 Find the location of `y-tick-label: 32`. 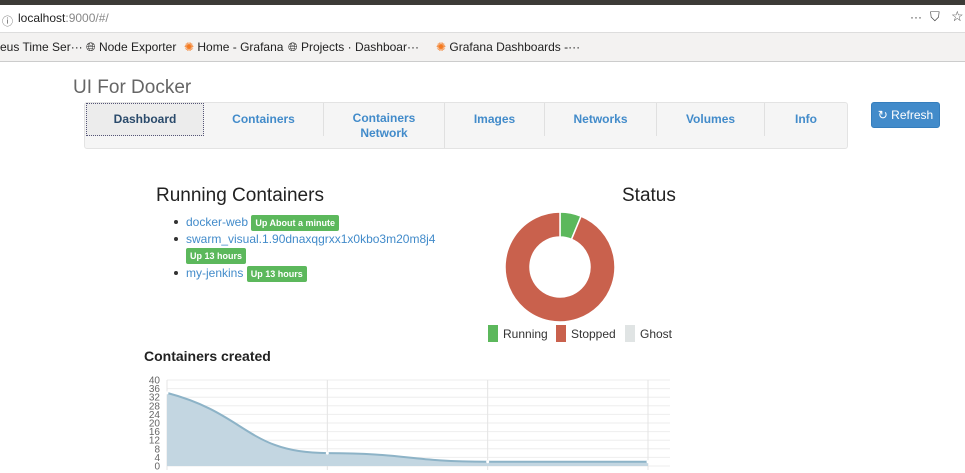

y-tick-label: 32 is located at coordinates (155, 398).